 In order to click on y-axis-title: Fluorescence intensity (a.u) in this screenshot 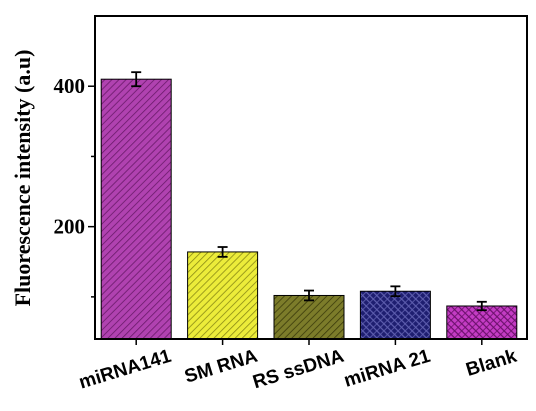, I will do `click(22, 178)`.